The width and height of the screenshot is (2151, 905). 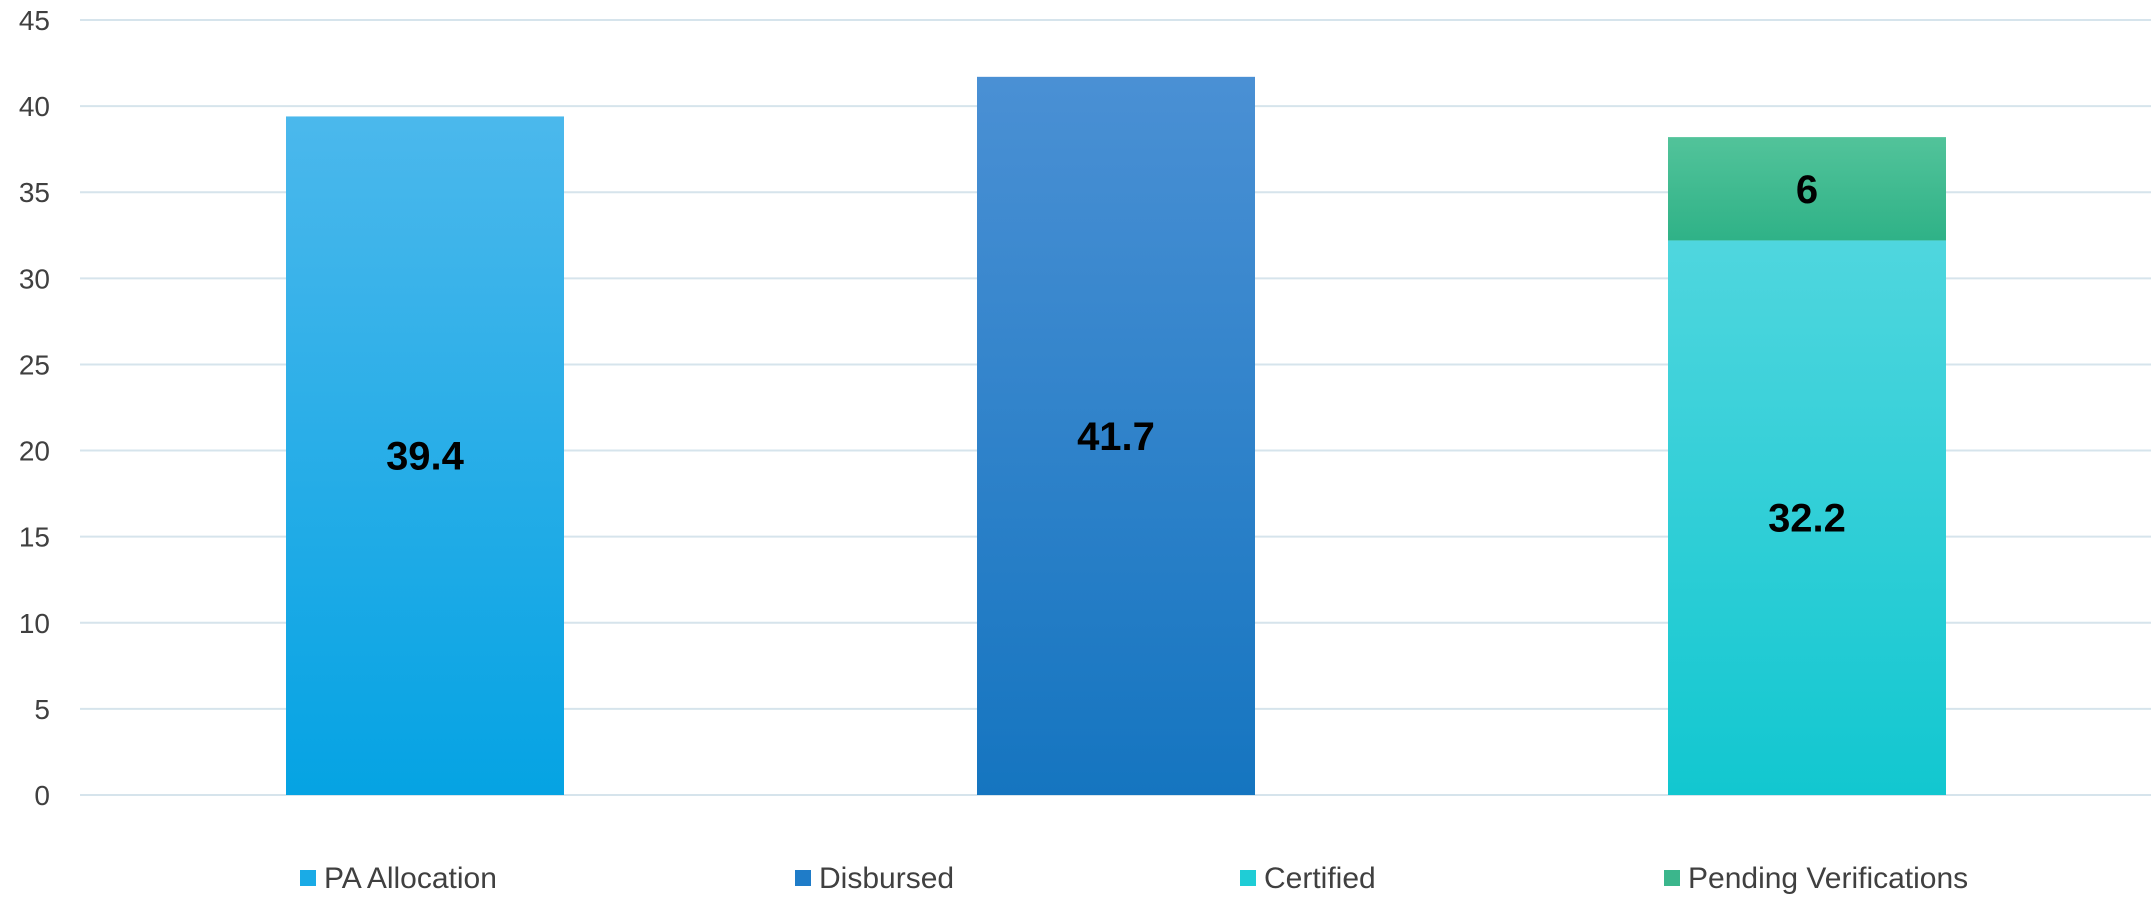 I want to click on legend-swatch-pa-allocation, so click(x=308, y=878).